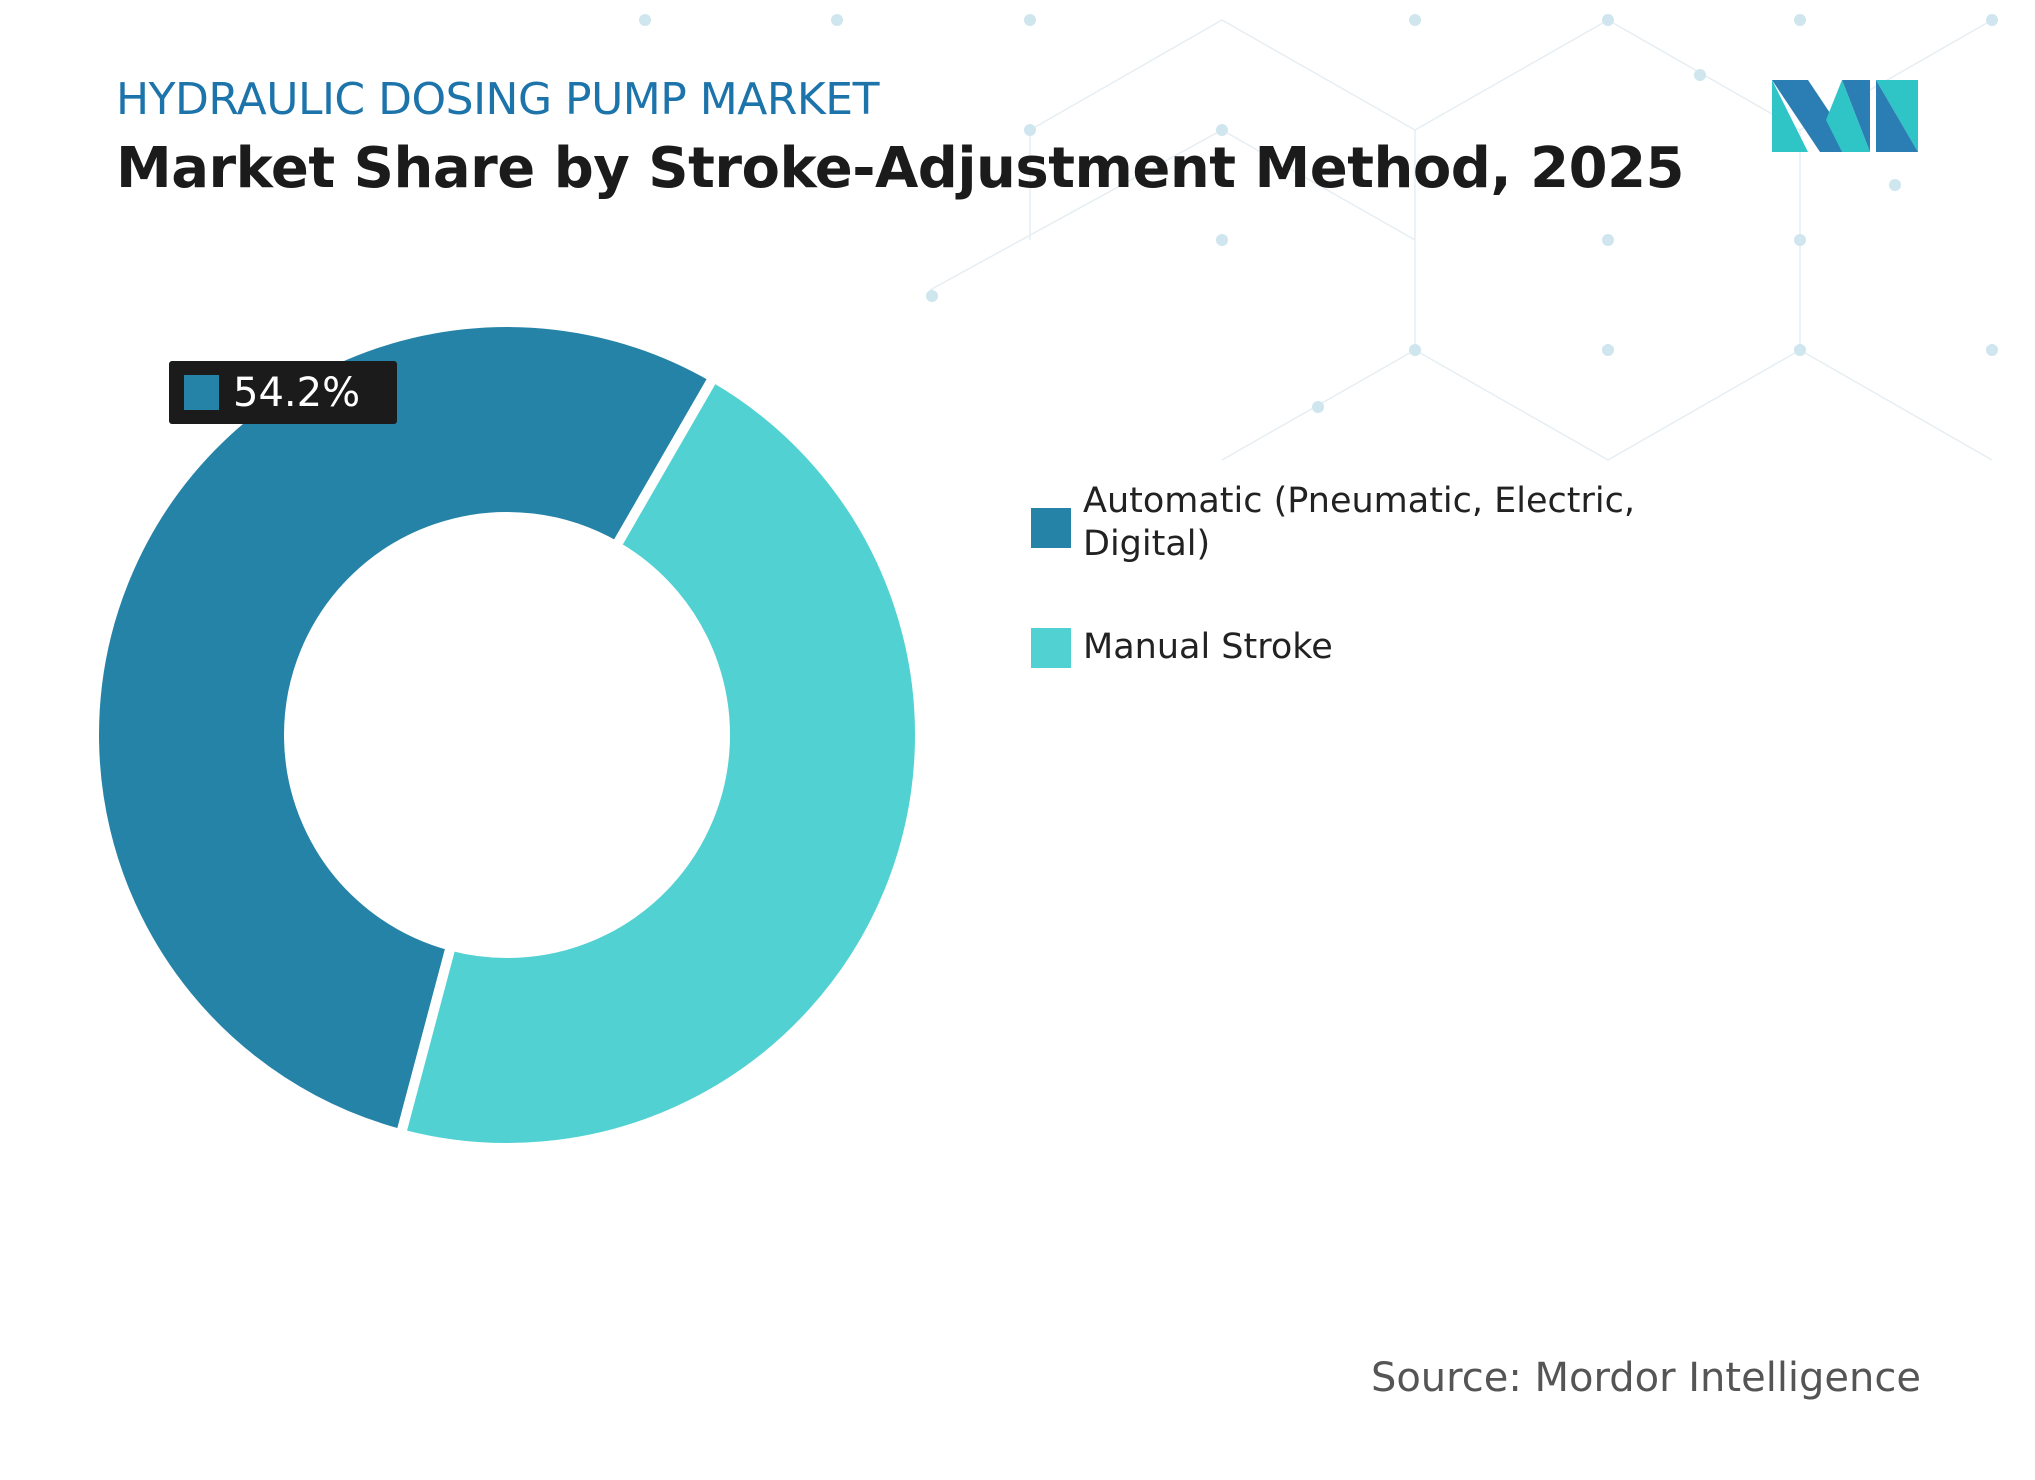 Image resolution: width=2035 pixels, height=1480 pixels. Describe the element at coordinates (201, 392) in the screenshot. I see `value-label-swatch` at that location.